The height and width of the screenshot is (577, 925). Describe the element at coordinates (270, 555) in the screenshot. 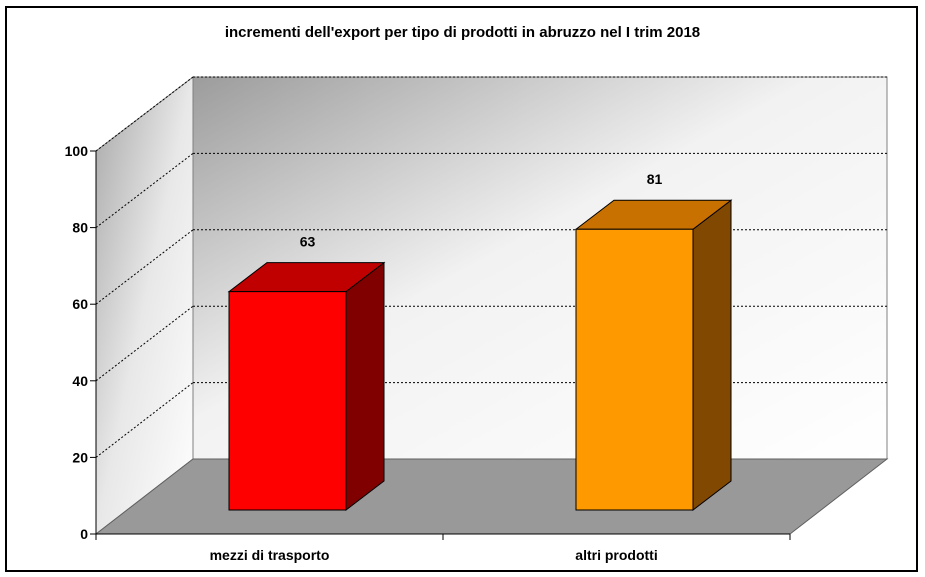

I see `x-tick-label: mezzi di trasporto` at that location.